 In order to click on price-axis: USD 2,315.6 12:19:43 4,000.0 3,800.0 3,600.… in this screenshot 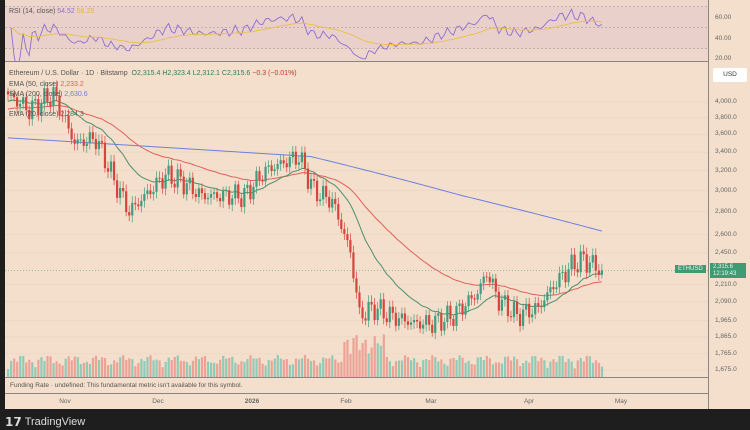, I will do `click(729, 204)`.